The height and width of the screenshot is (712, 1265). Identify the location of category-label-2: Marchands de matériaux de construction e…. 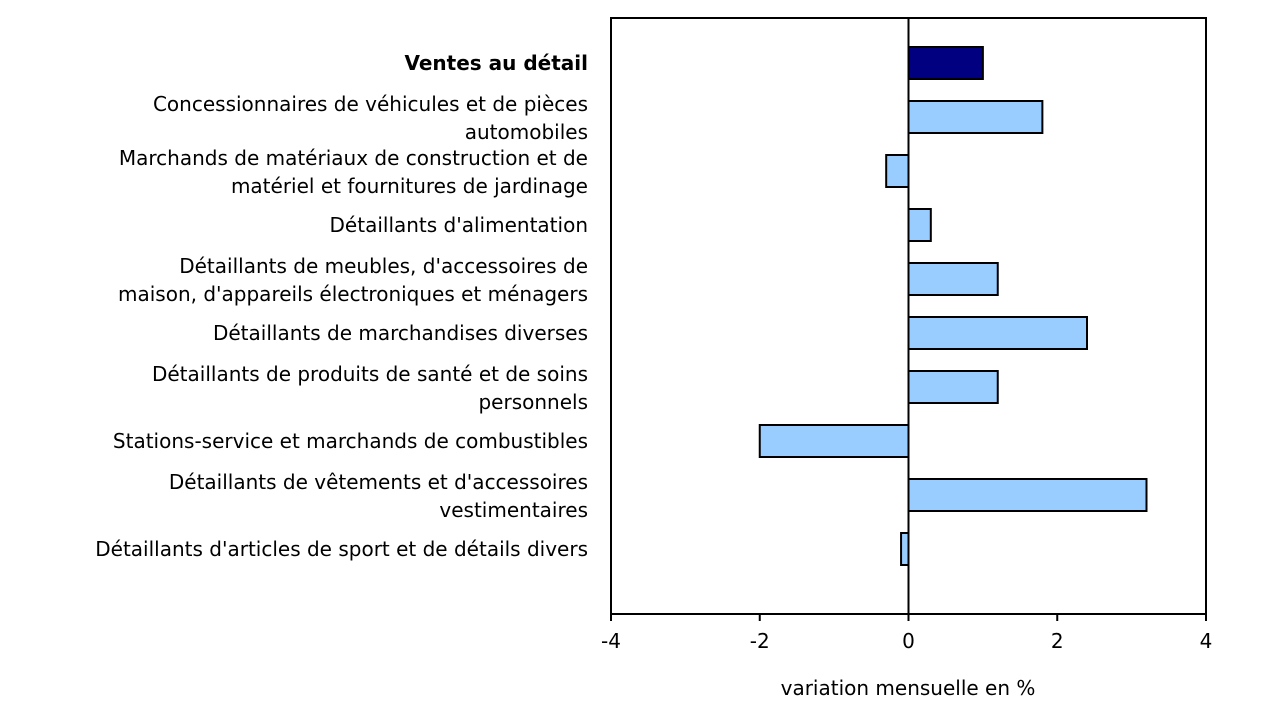
(353, 158).